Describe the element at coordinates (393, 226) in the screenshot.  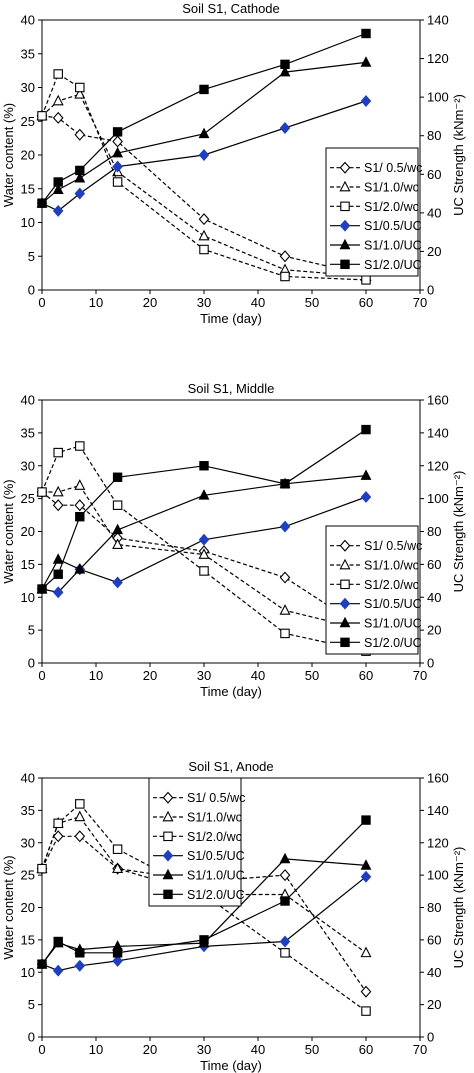
I see `legend-label: S1/0.5/UC` at that location.